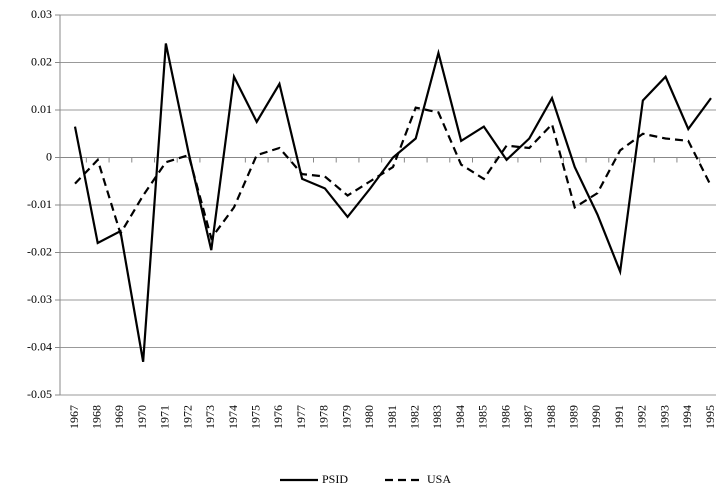 The width and height of the screenshot is (716, 495). I want to click on x-tick-label: 1973, so click(210, 417).